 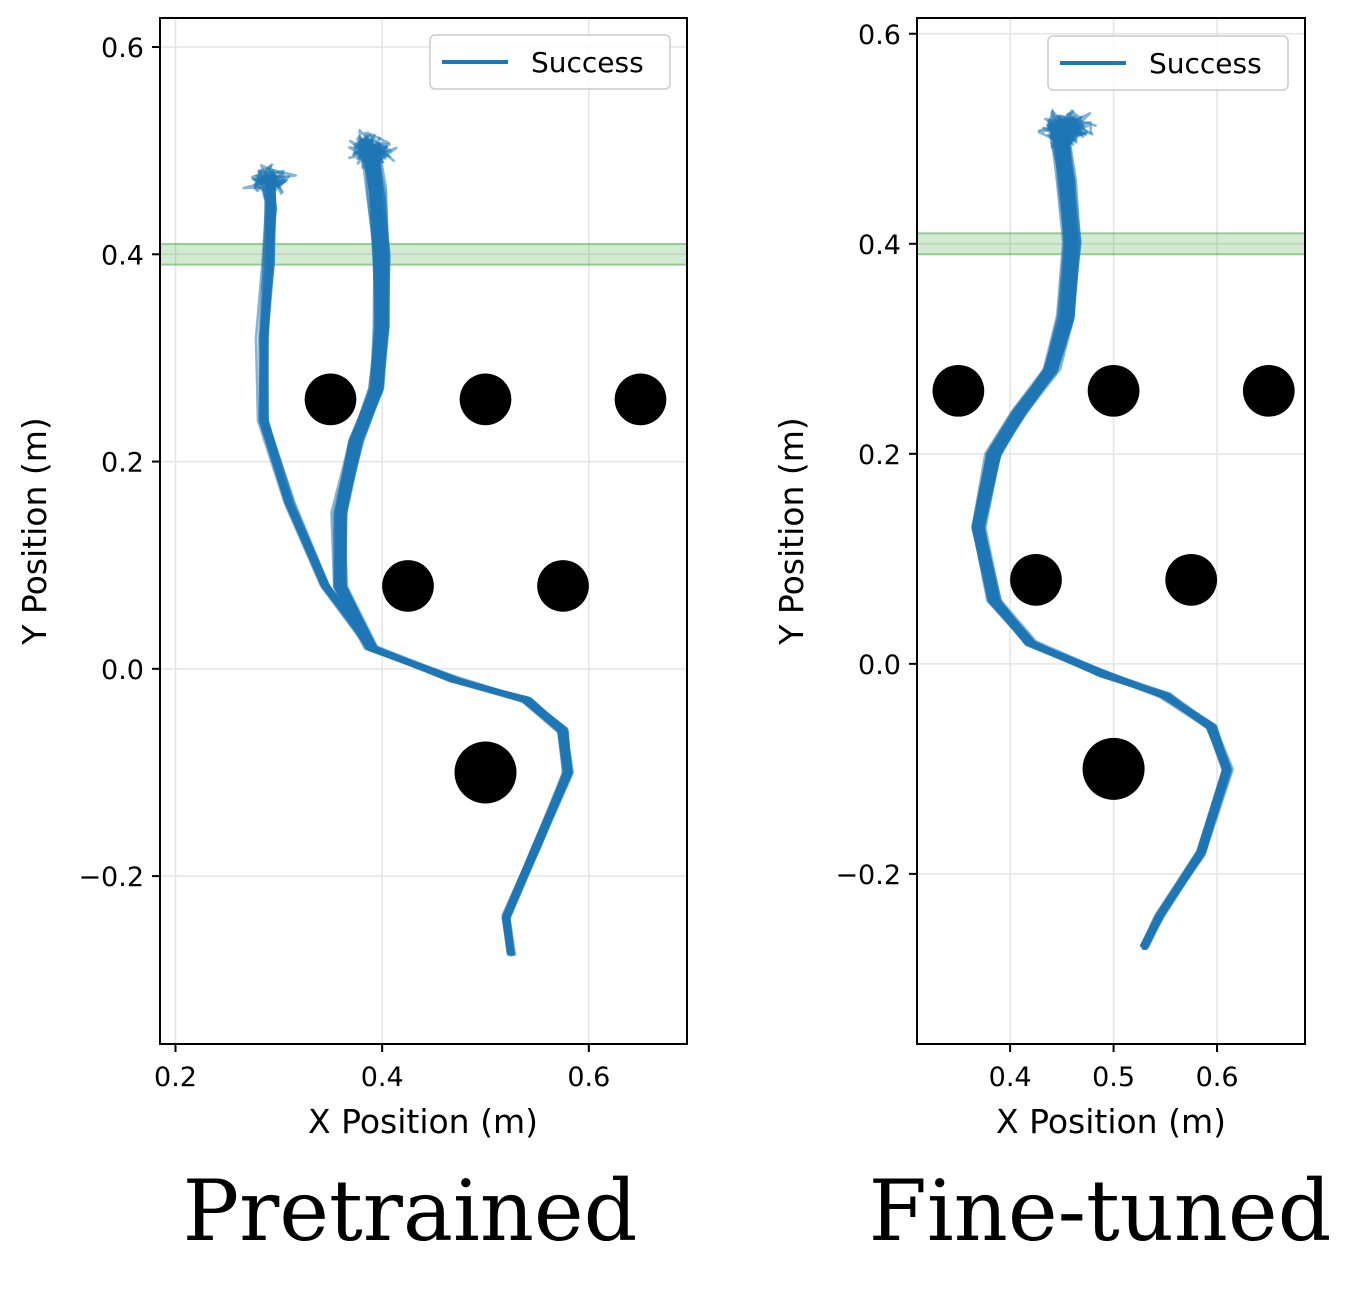 I want to click on x-tick-label: 0.2, so click(x=175, y=1077).